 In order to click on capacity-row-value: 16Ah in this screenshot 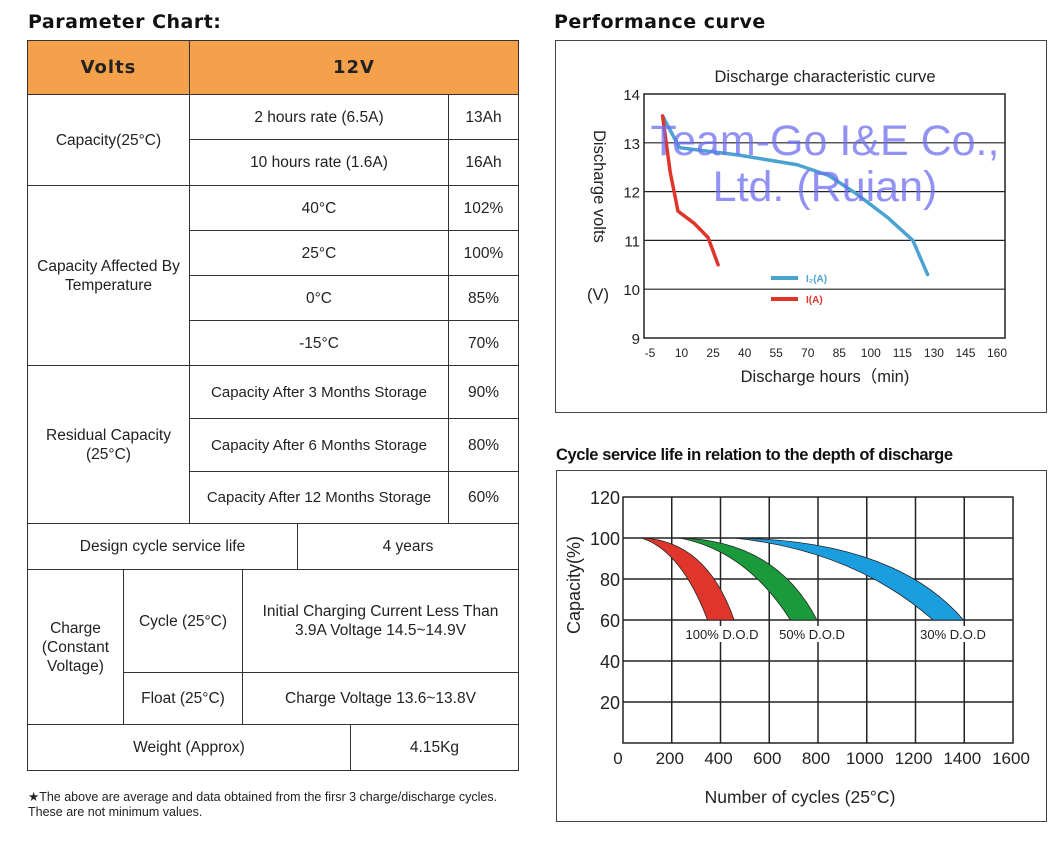, I will do `click(483, 162)`.